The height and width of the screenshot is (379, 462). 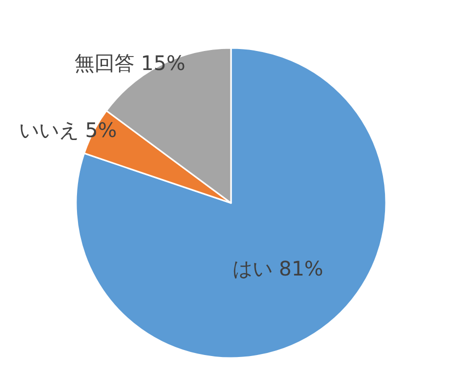 I want to click on slice-label: 無回答 15%, so click(x=130, y=62).